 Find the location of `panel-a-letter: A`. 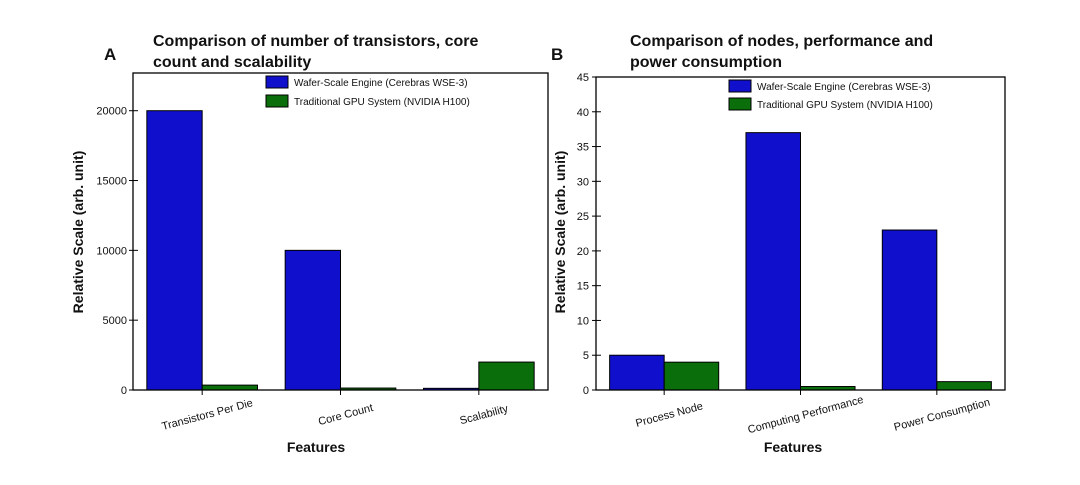

panel-a-letter: A is located at coordinates (110, 54).